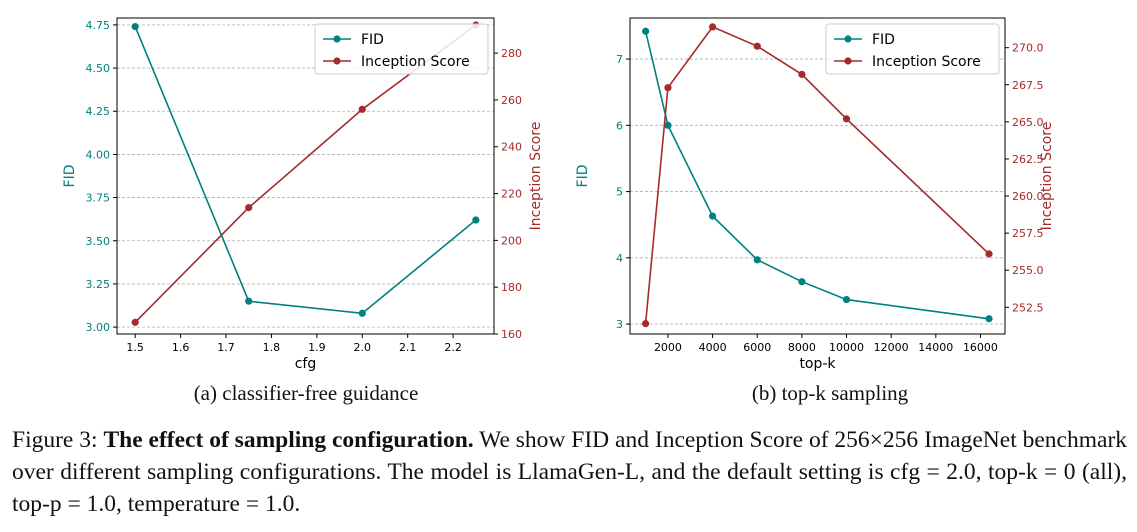 Image resolution: width=1137 pixels, height=532 pixels. Describe the element at coordinates (980, 347) in the screenshot. I see `x-tick-label: 16000` at that location.